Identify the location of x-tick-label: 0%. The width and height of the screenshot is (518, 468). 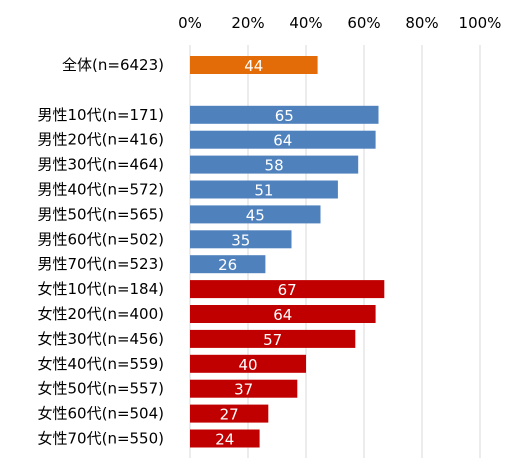
(190, 23).